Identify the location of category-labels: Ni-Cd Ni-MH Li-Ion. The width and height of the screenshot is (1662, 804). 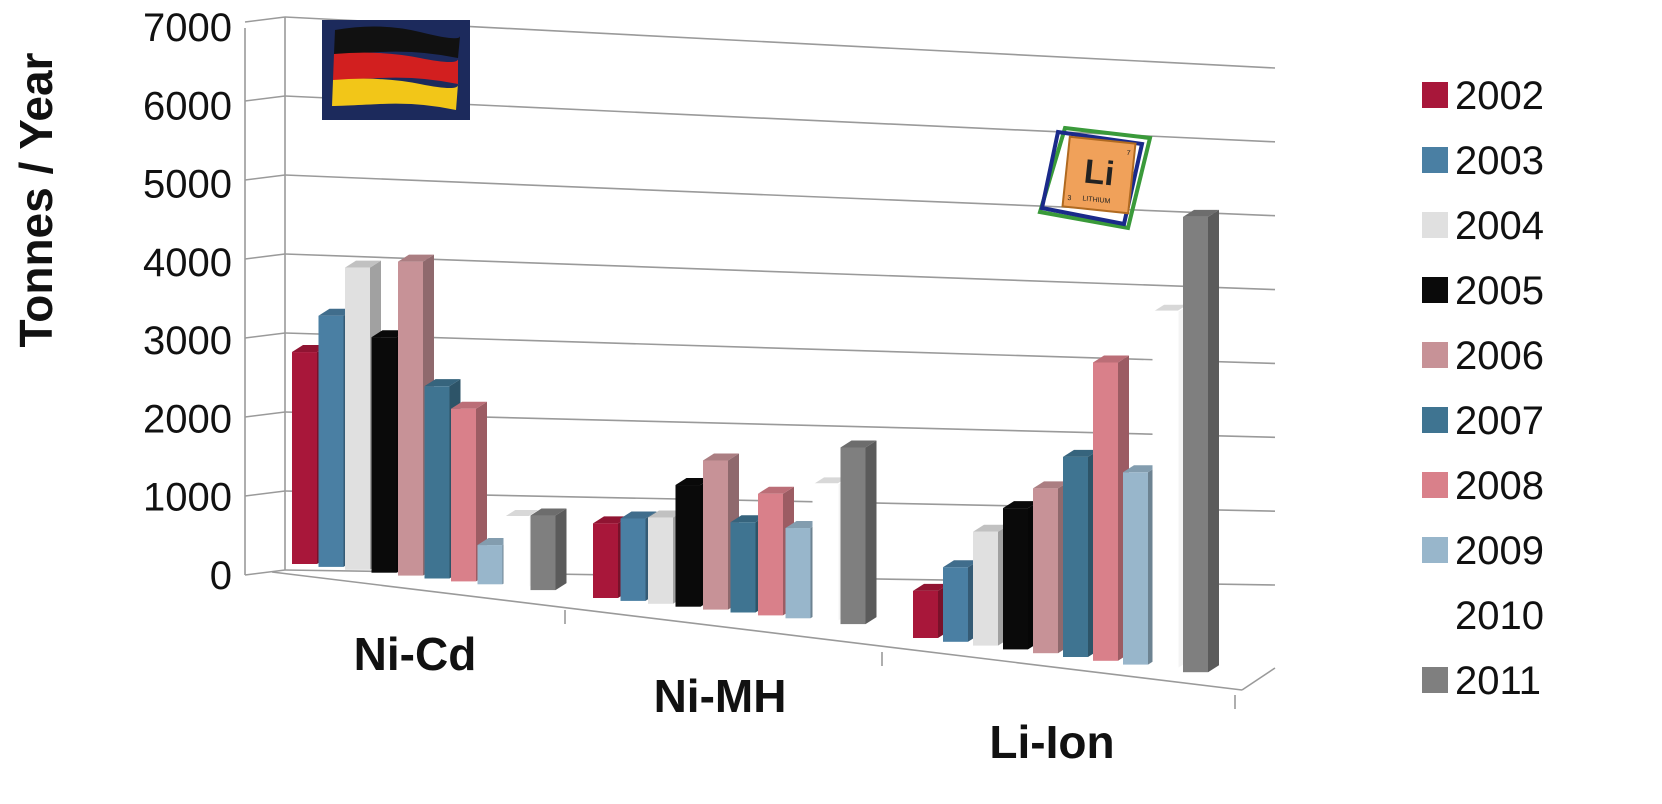
(734, 698).